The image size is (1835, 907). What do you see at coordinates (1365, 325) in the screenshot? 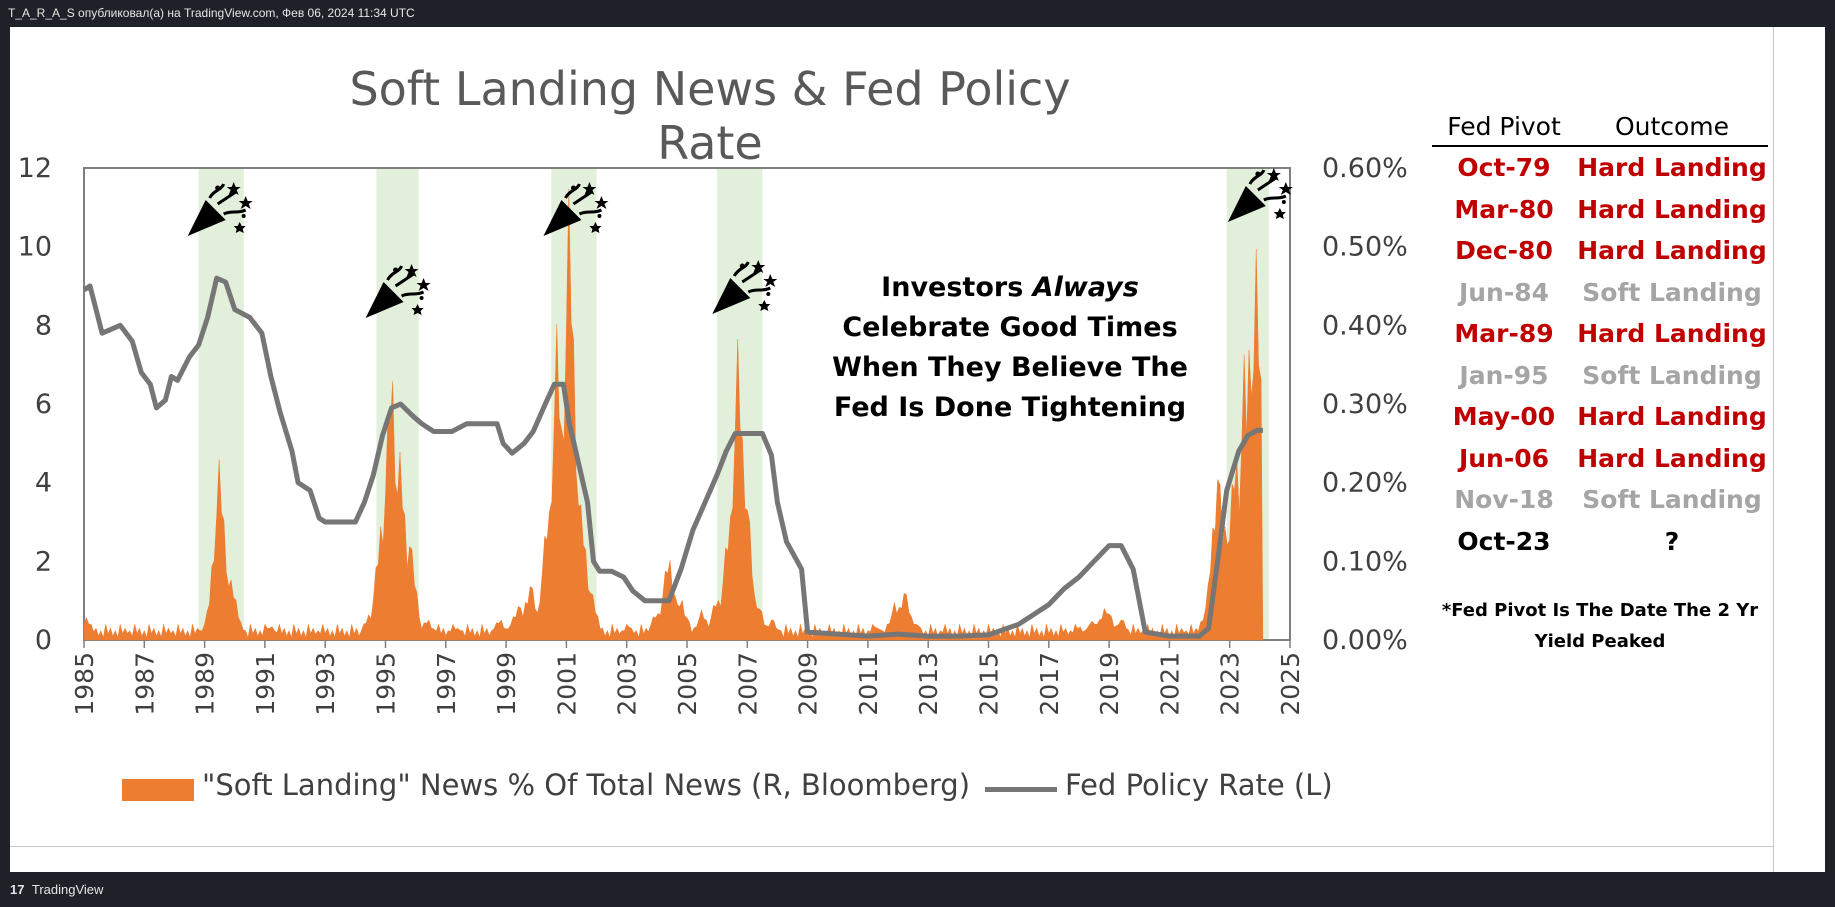
I see `y-right-tick-label: 0.40%` at bounding box center [1365, 325].